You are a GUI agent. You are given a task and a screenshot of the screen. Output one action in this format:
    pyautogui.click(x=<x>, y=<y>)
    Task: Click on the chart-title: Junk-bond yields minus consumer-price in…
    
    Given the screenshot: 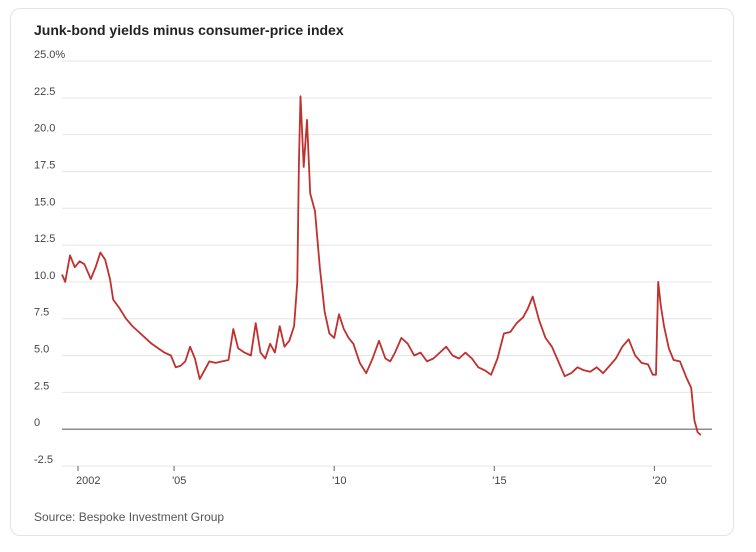 What is the action you would take?
    pyautogui.click(x=189, y=30)
    